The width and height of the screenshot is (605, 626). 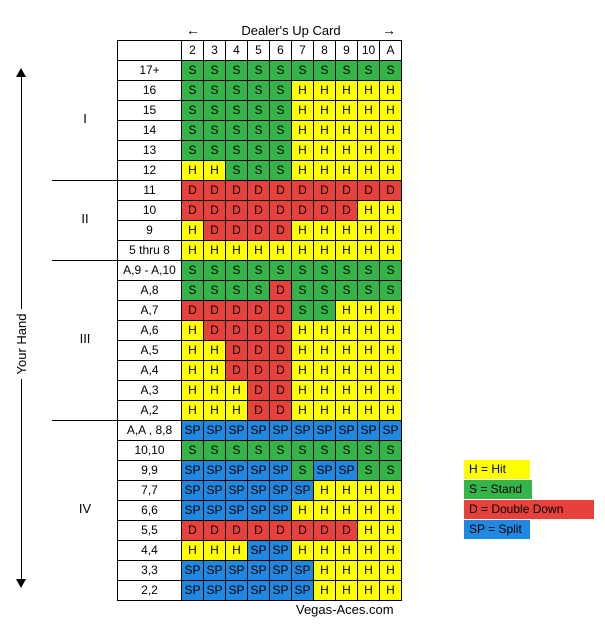 What do you see at coordinates (149, 190) in the screenshot?
I see `hand-label: 11` at bounding box center [149, 190].